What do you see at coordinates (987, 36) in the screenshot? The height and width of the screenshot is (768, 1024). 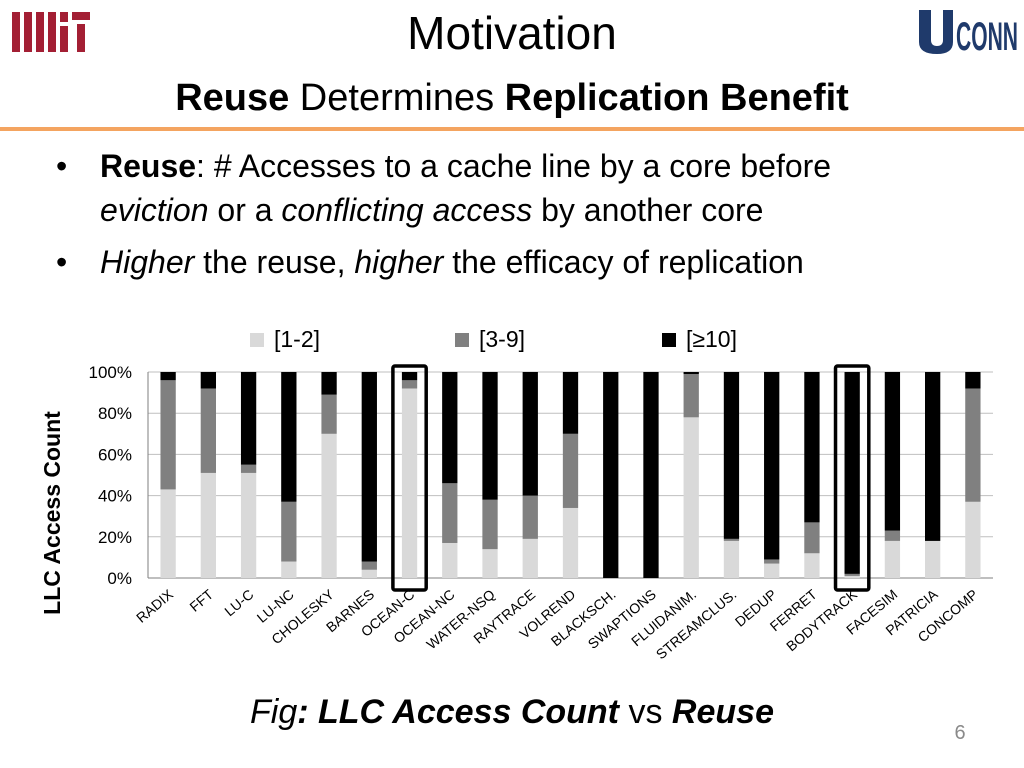 I see `svg-text: CONN` at bounding box center [987, 36].